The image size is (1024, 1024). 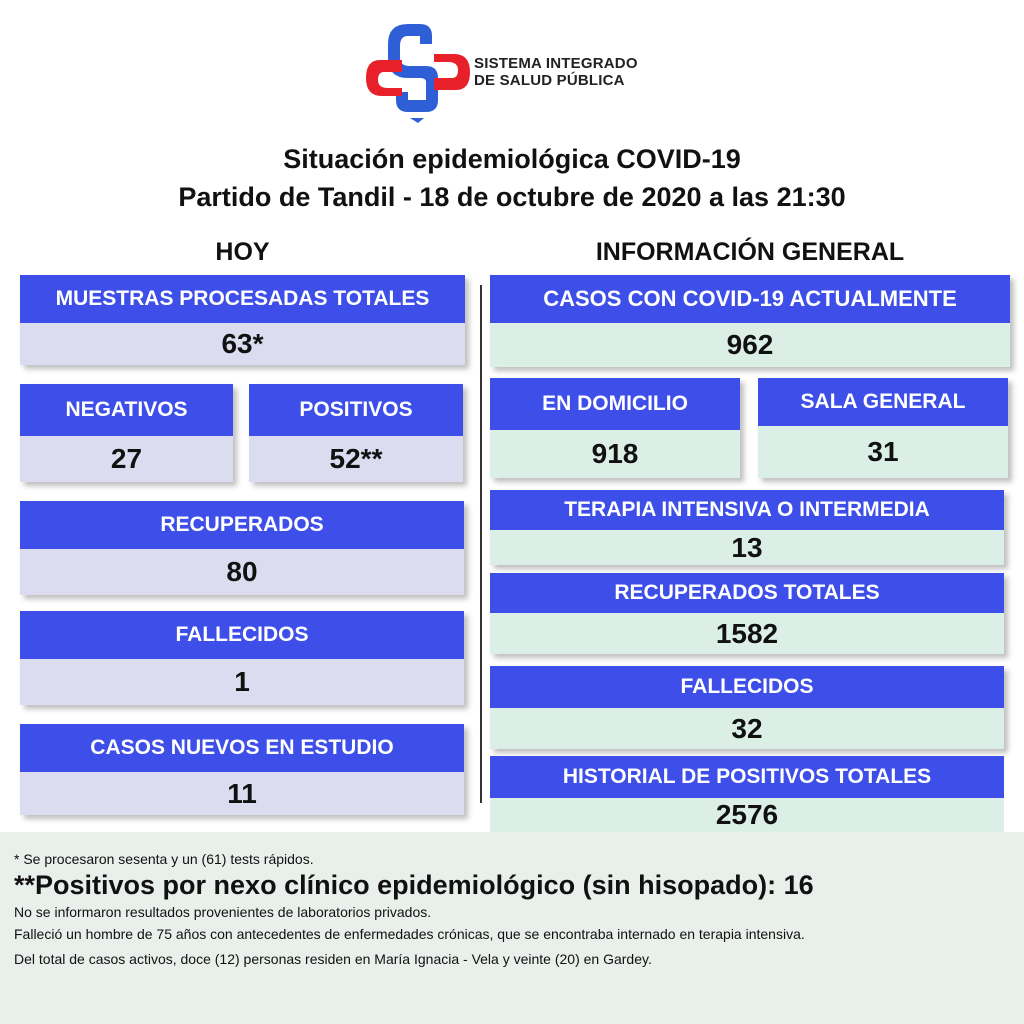 I want to click on card-recuperados-value: 80, so click(x=242, y=572).